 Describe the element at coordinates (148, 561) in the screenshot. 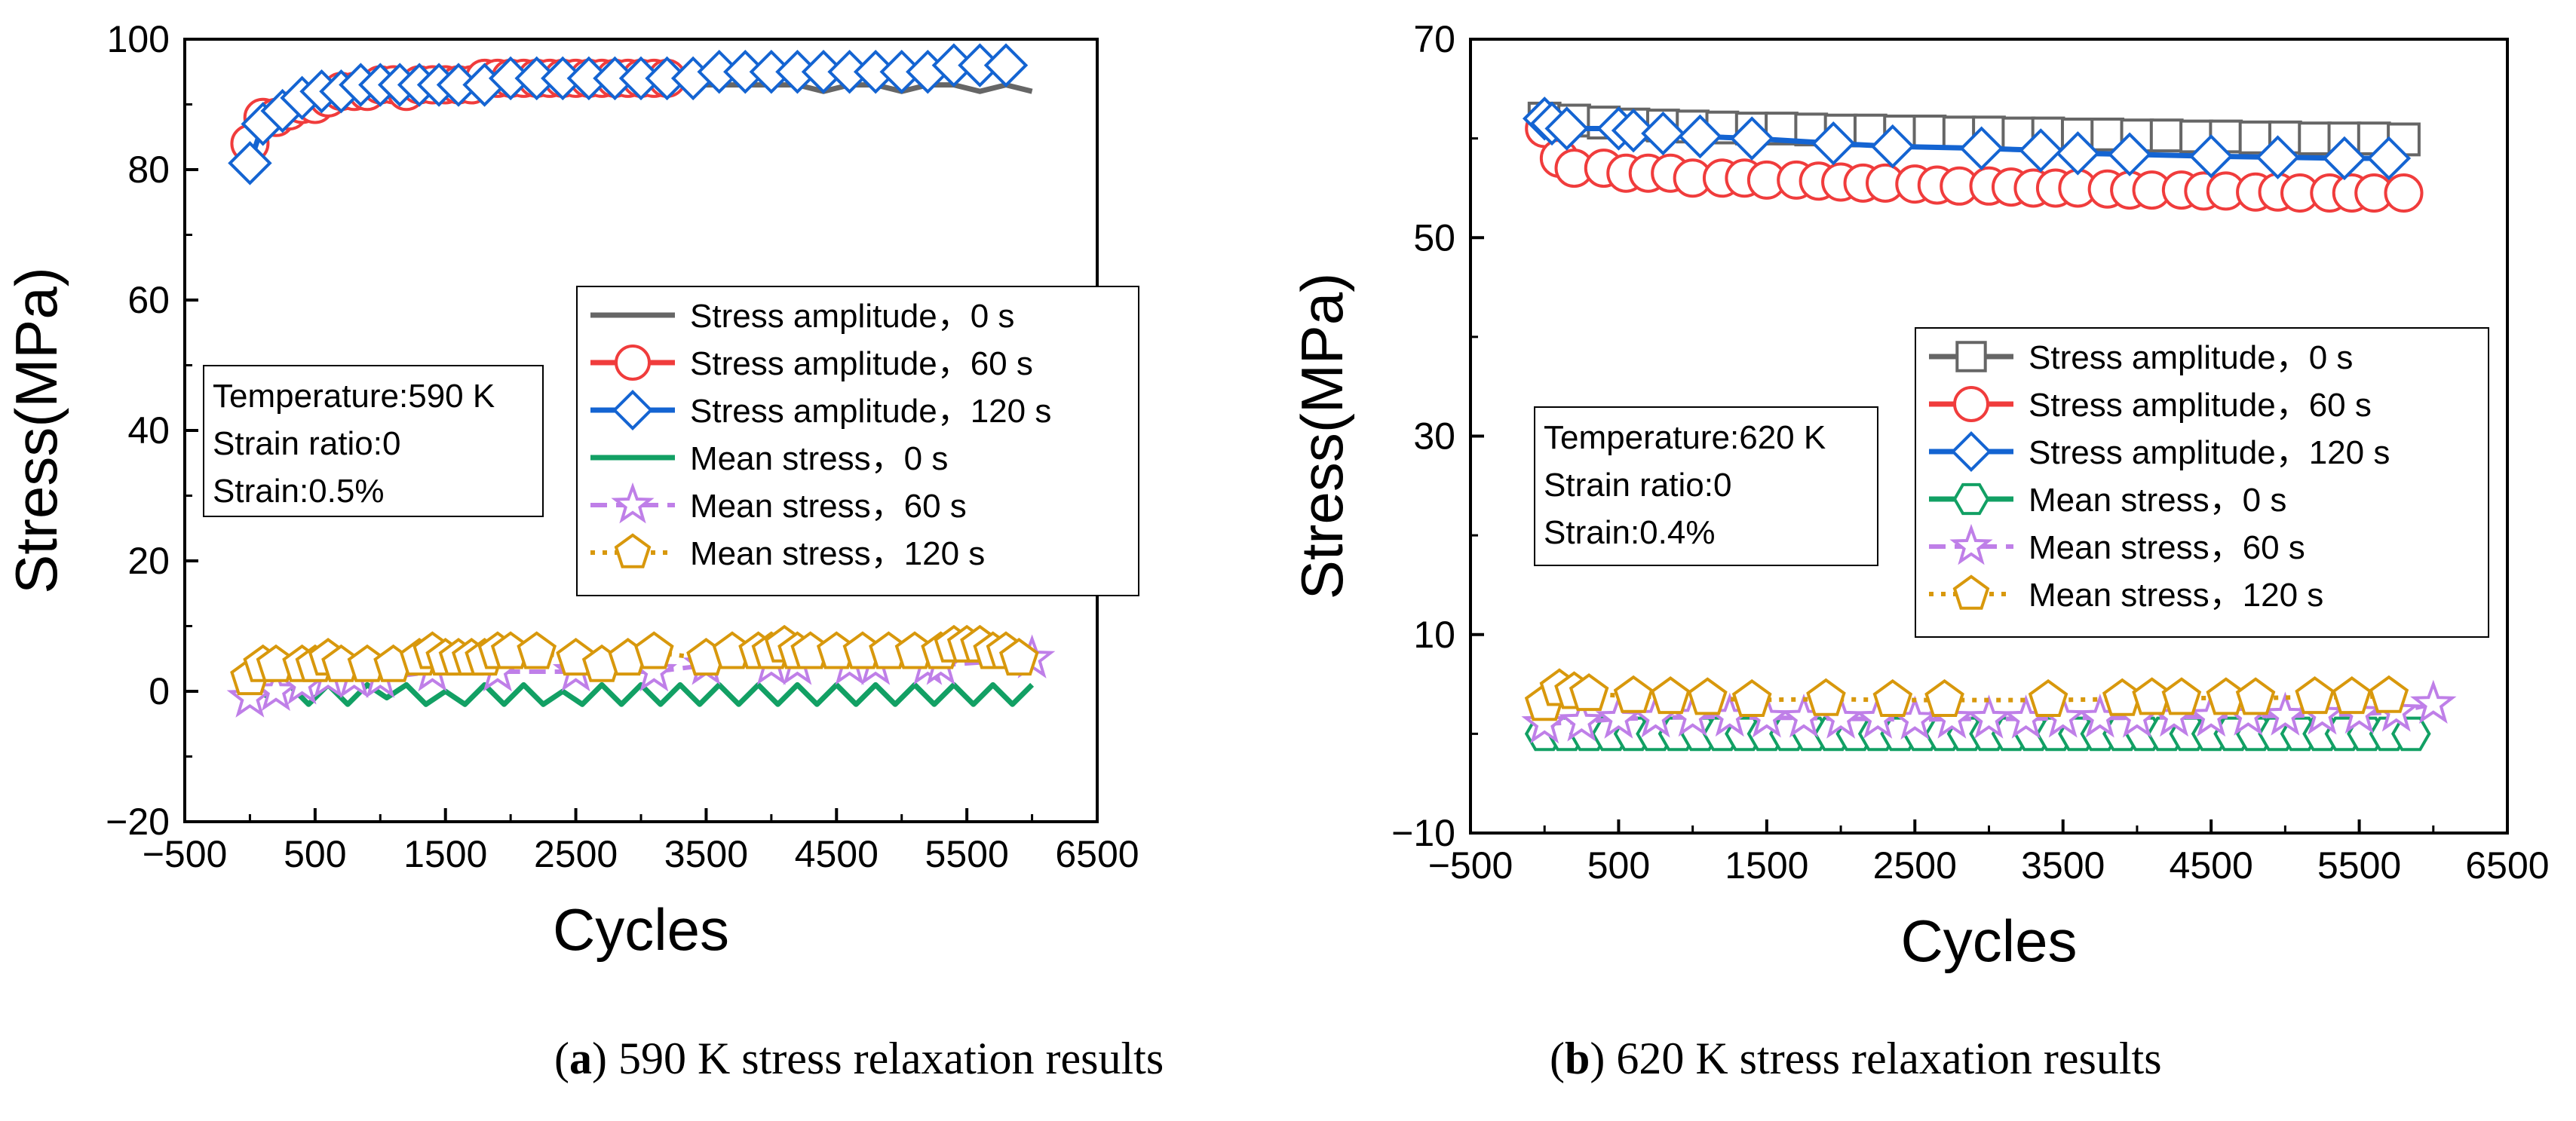

I see `y-tick-label: 20` at that location.